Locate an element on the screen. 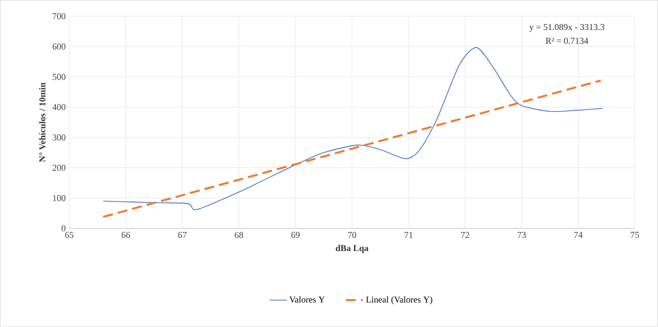  y-tick-label: 600 is located at coordinates (59, 47).